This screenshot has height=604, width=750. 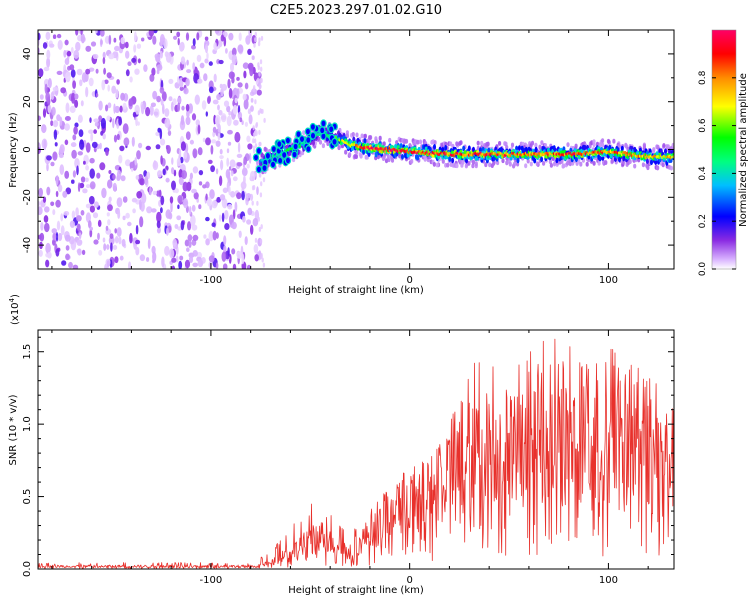 I want to click on snr-y-axis-label: SNR (10 * v/v), so click(x=13, y=429).